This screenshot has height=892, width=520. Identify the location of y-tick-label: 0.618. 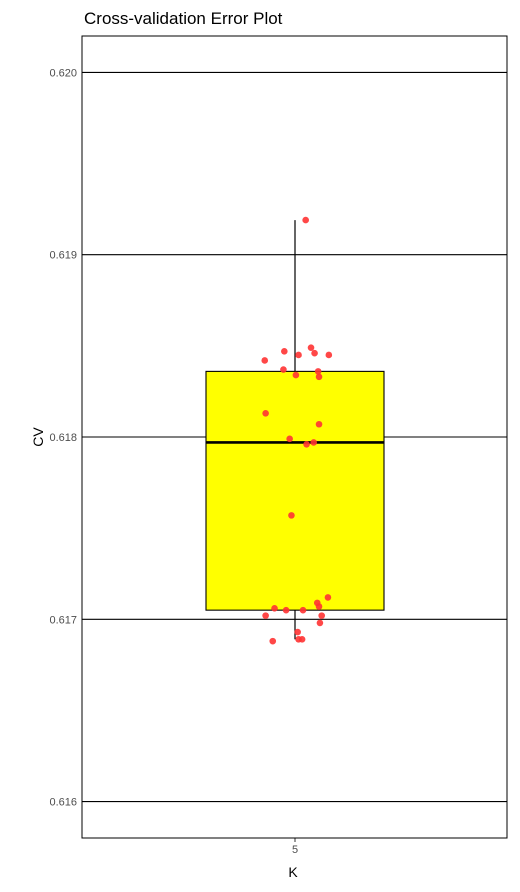
(63, 438).